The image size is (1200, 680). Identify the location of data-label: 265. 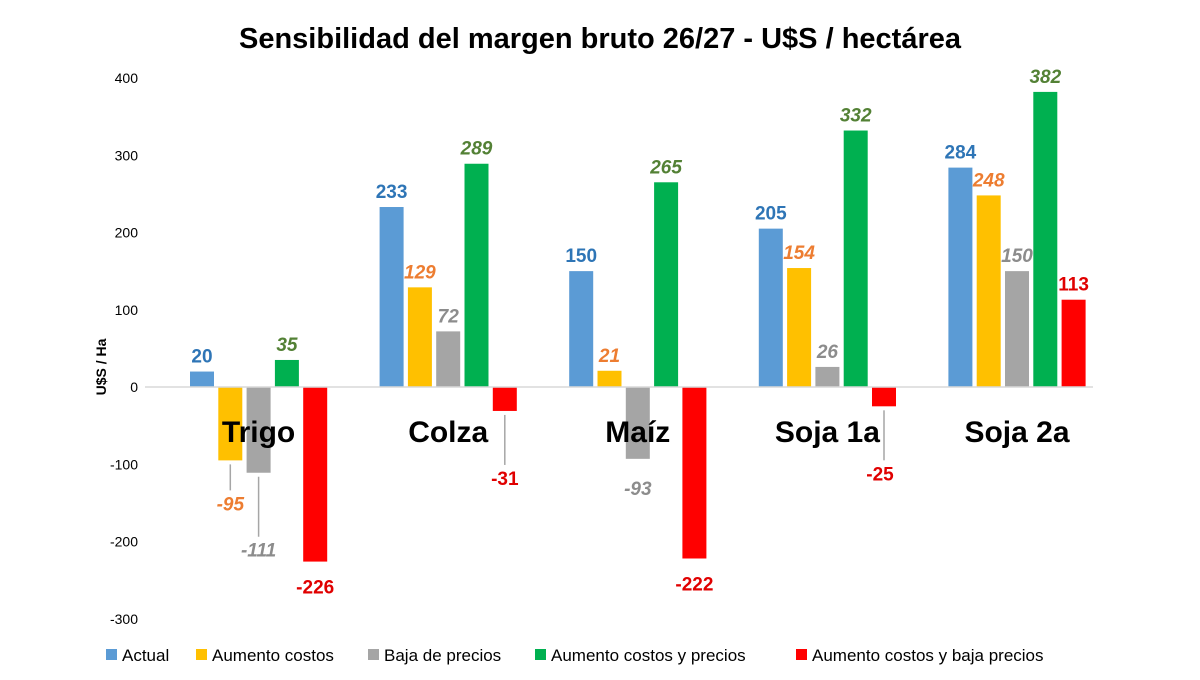
(665, 167).